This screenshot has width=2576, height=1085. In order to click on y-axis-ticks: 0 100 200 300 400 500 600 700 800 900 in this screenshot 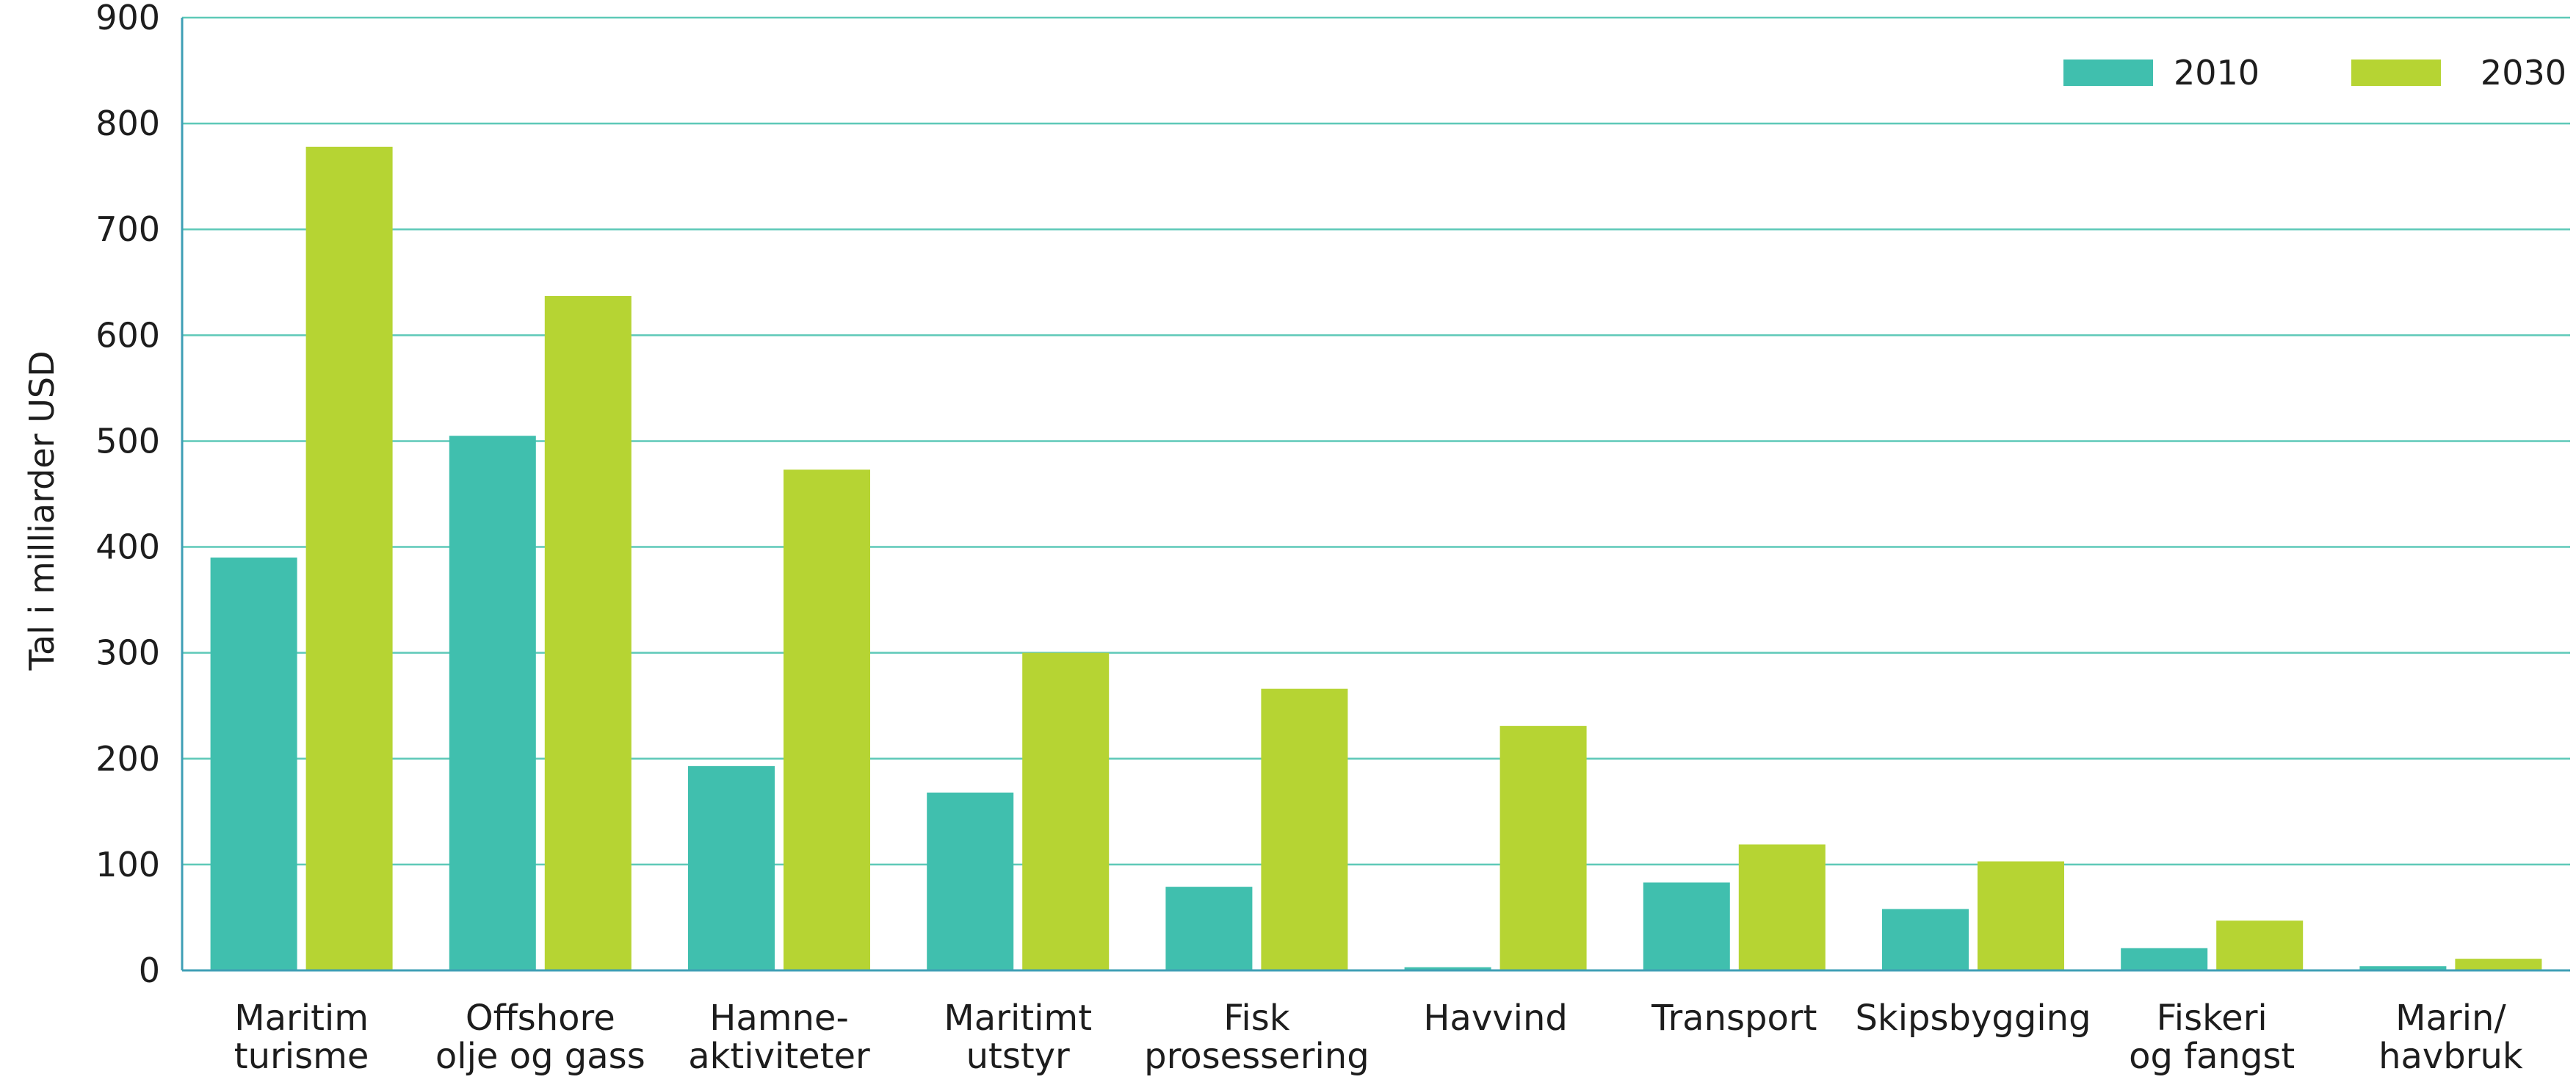, I will do `click(127, 495)`.